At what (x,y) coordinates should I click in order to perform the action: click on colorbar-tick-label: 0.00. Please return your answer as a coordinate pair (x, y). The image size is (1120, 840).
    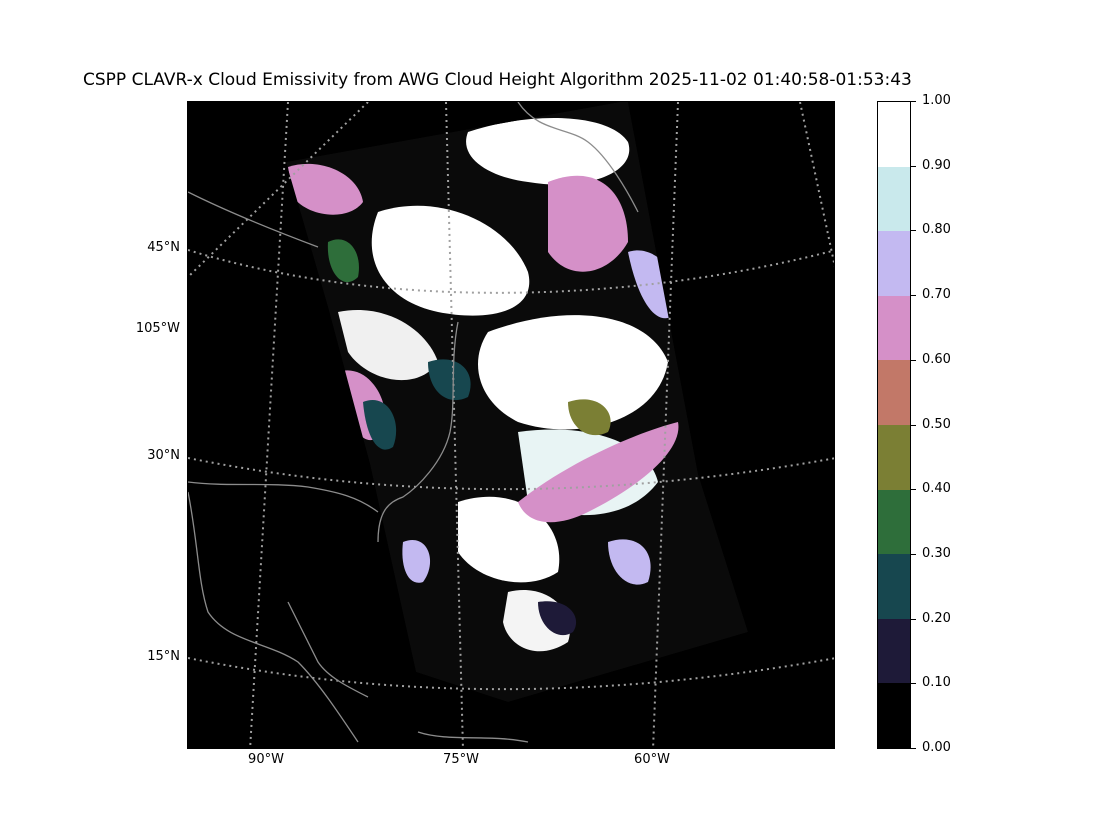
    Looking at the image, I should click on (936, 747).